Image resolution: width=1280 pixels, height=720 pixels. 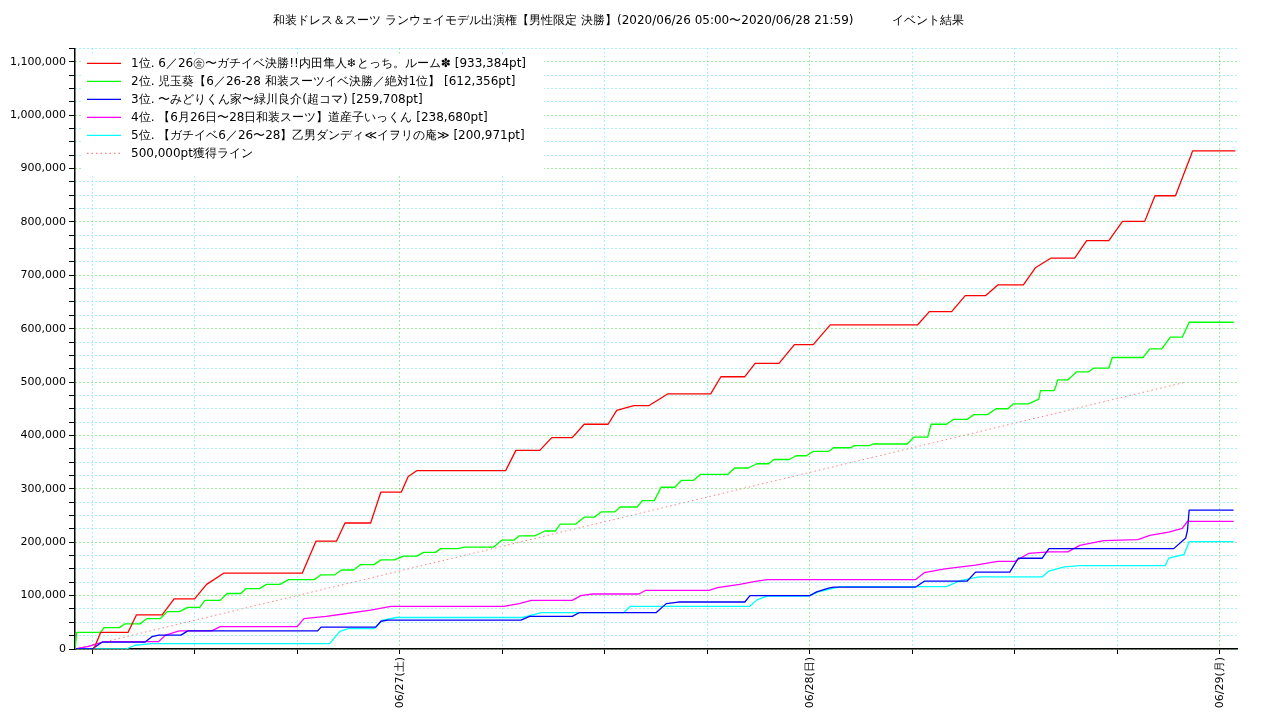 I want to click on legend-label: 500,000pt獲得ライン, so click(x=192, y=152).